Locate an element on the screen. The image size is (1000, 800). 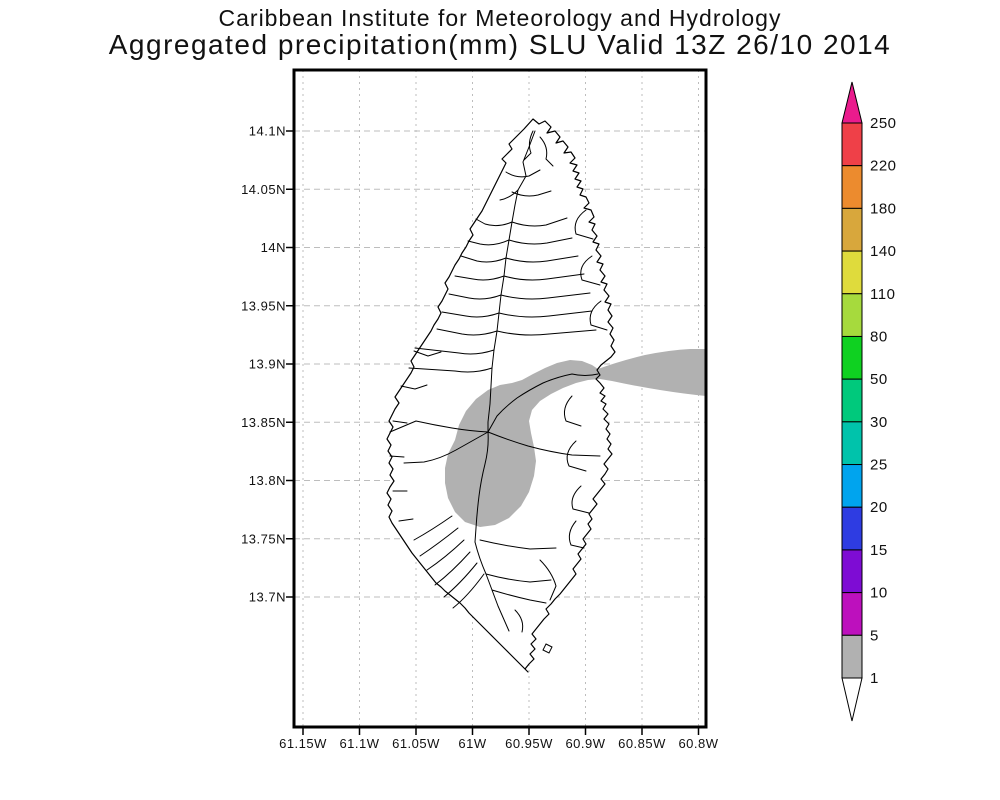
y-tick-label: 14N is located at coordinates (273, 247).